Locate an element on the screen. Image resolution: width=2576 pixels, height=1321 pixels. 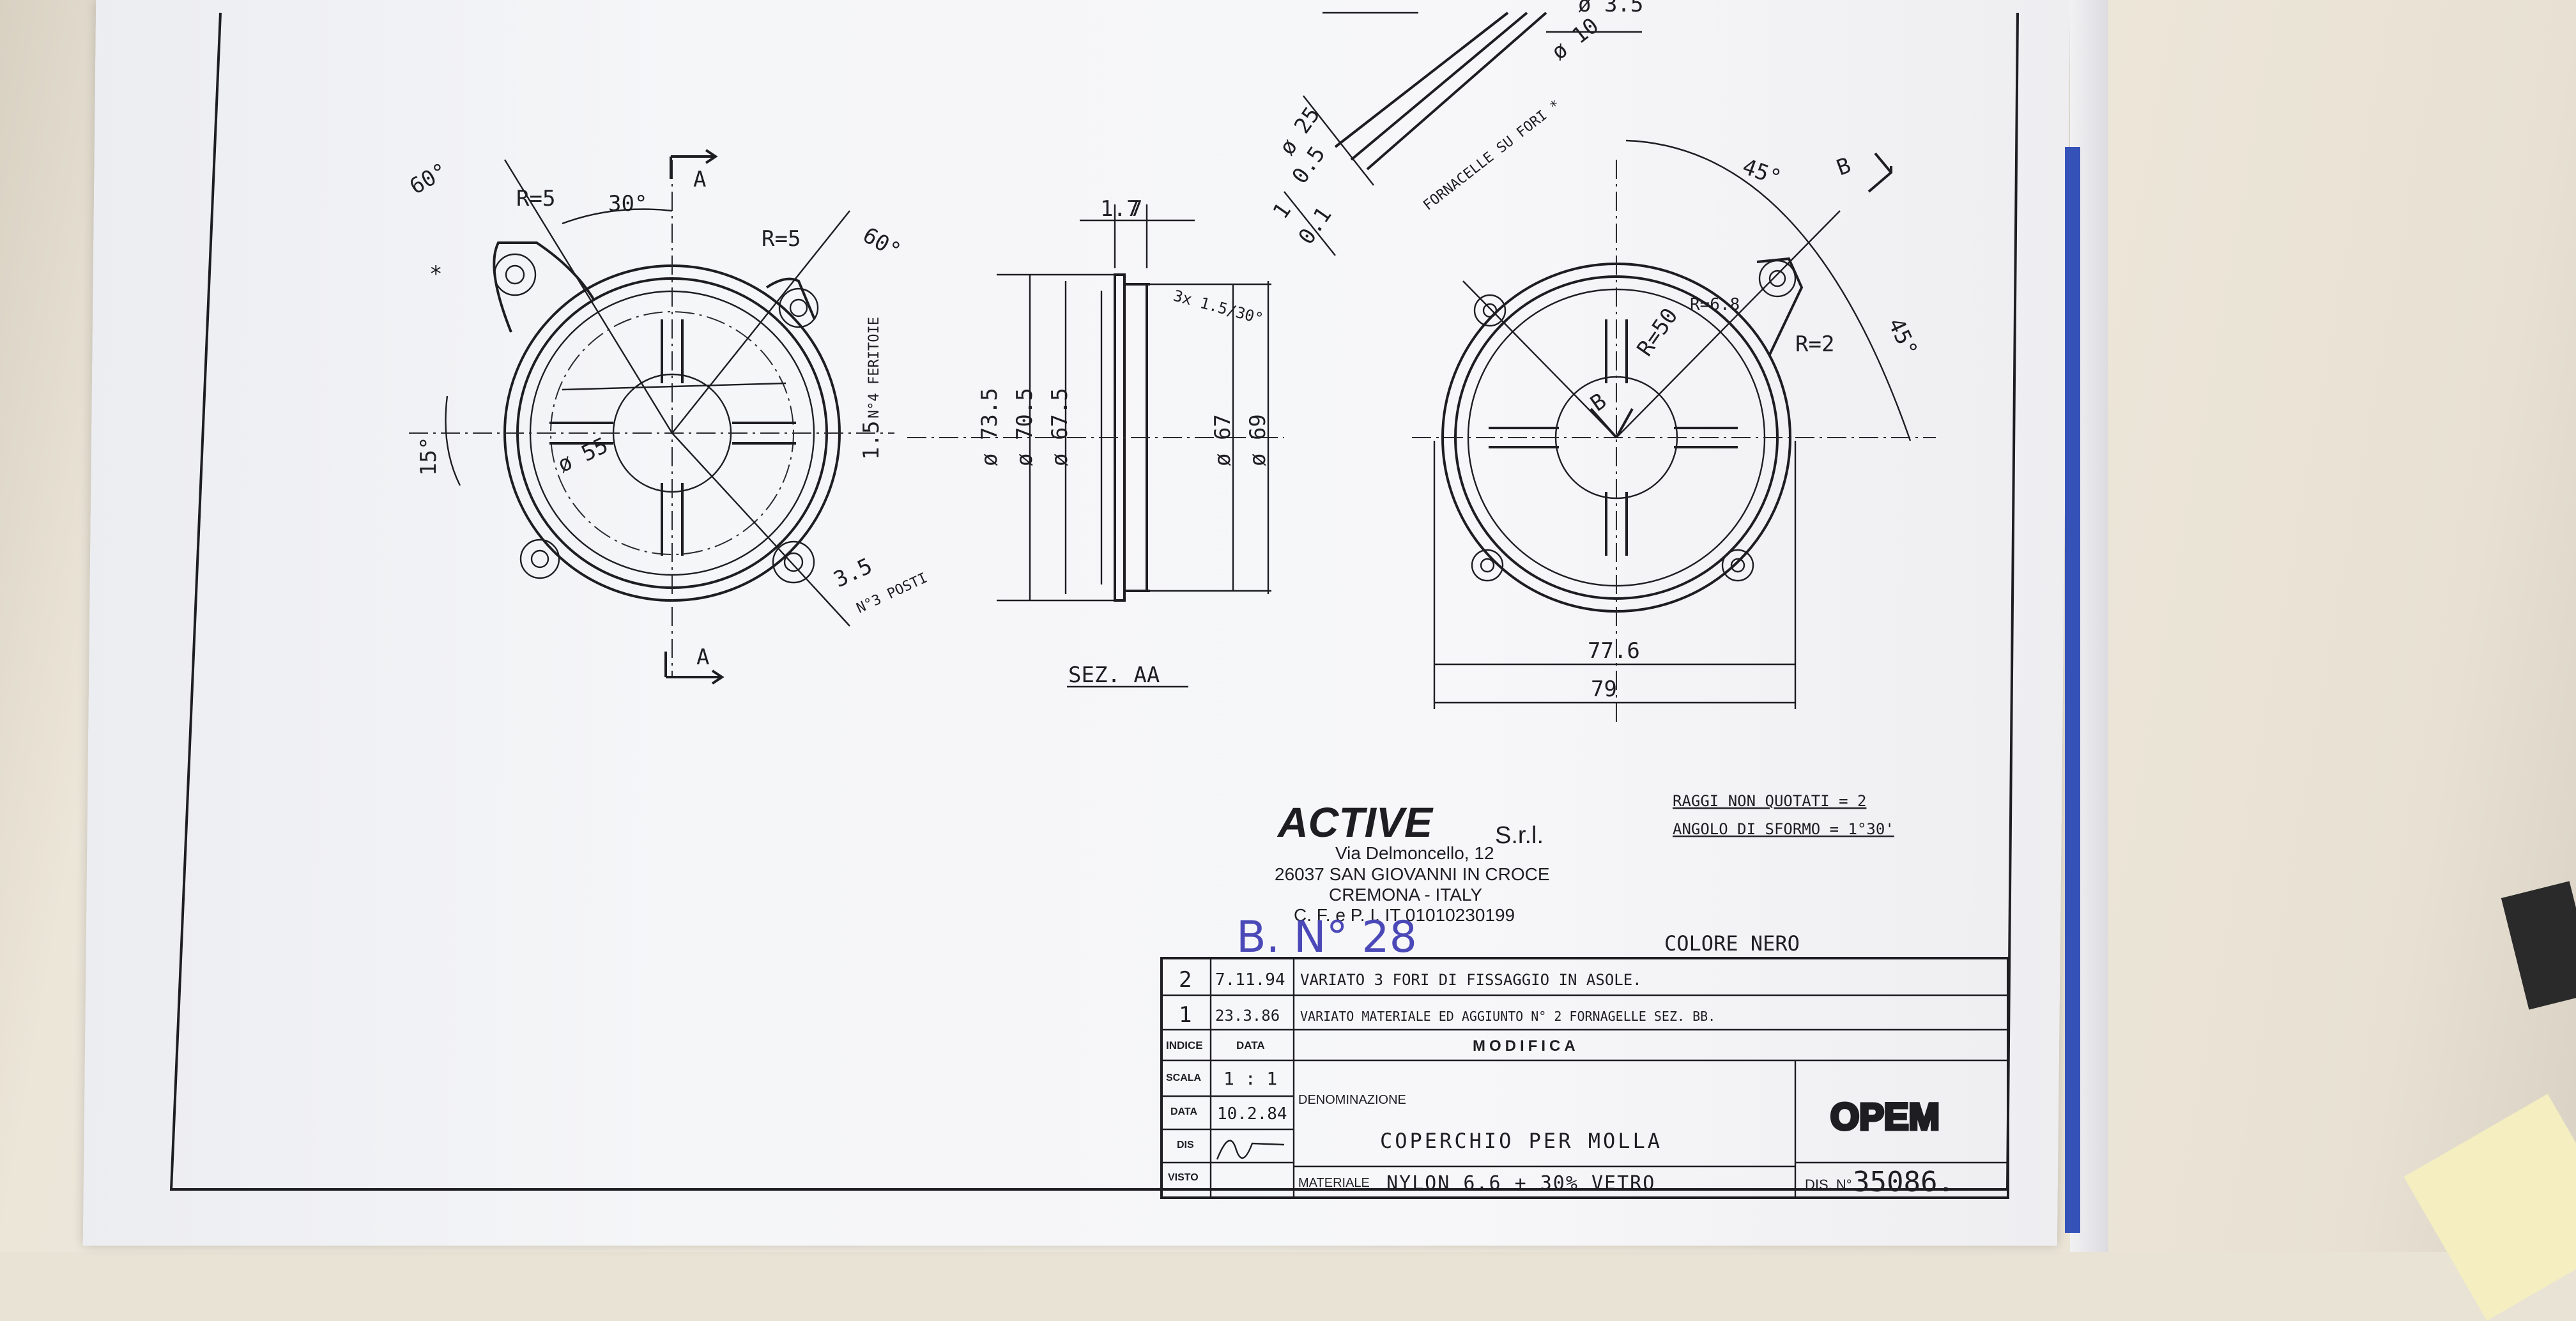
dim-section-7: 3x 1.5/30° is located at coordinates (1218, 307).